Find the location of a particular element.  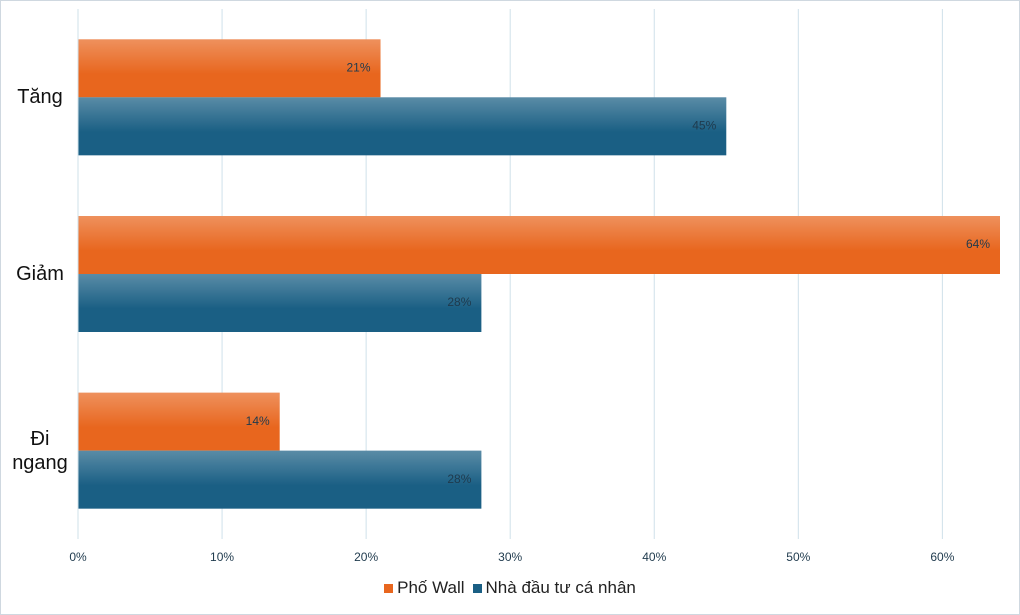

y-tick-label: Giảm is located at coordinates (40, 274).